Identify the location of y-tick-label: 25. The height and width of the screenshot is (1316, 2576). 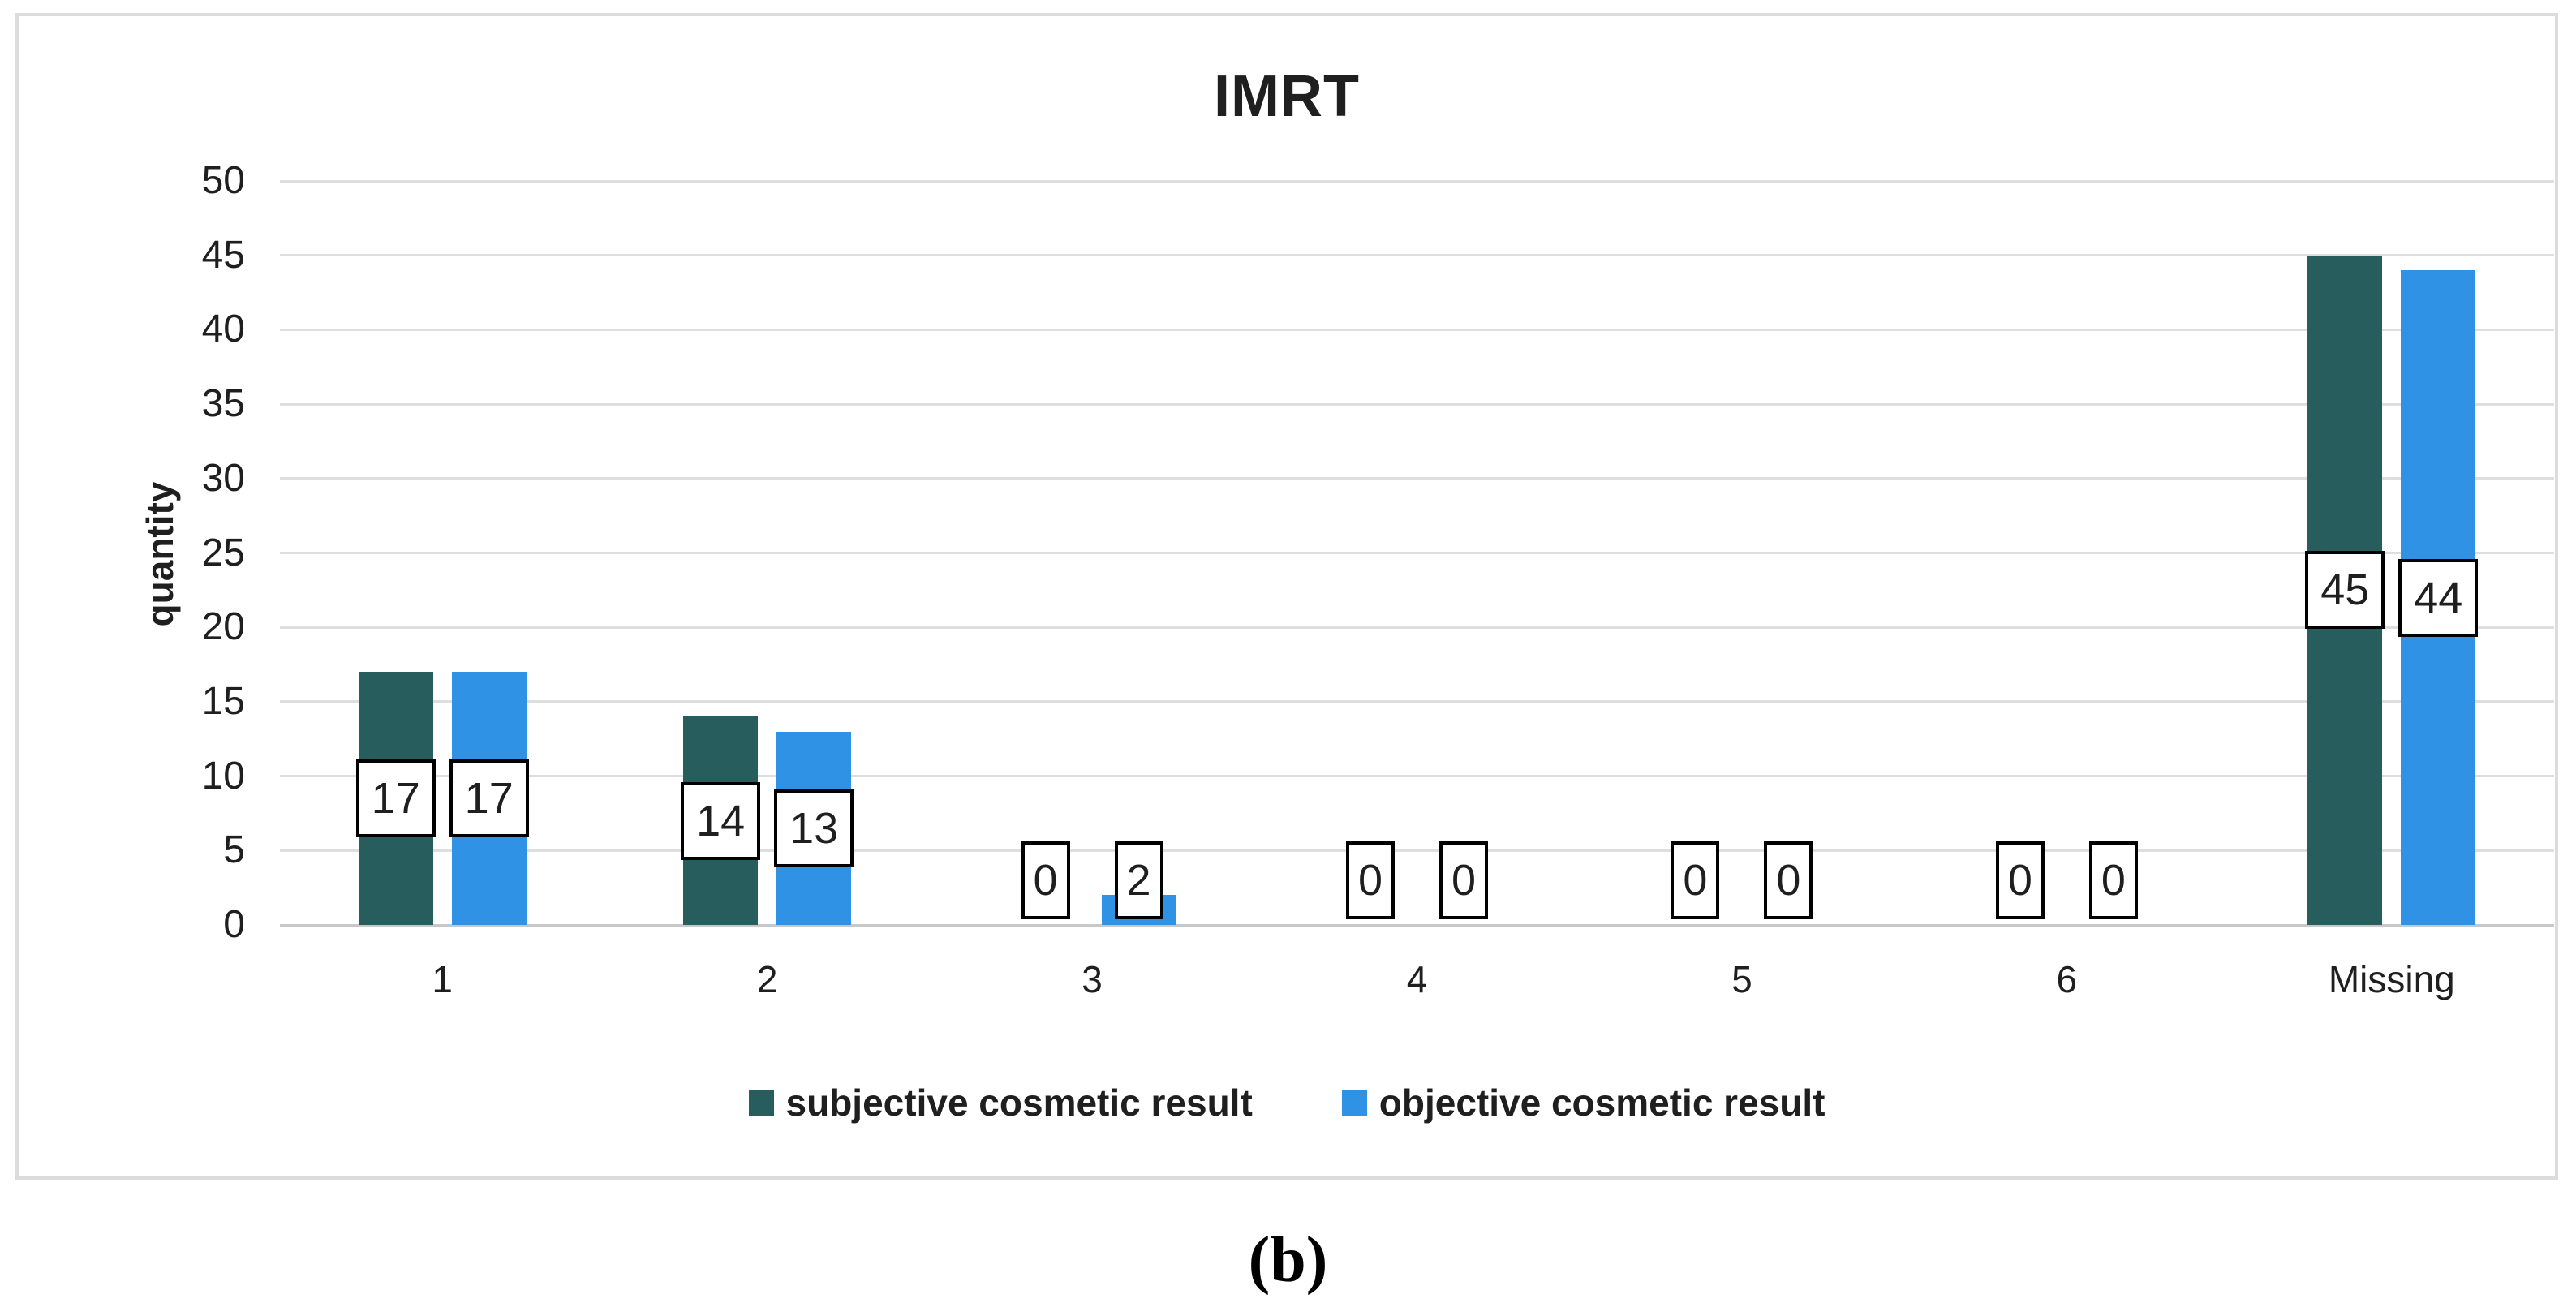
(223, 552).